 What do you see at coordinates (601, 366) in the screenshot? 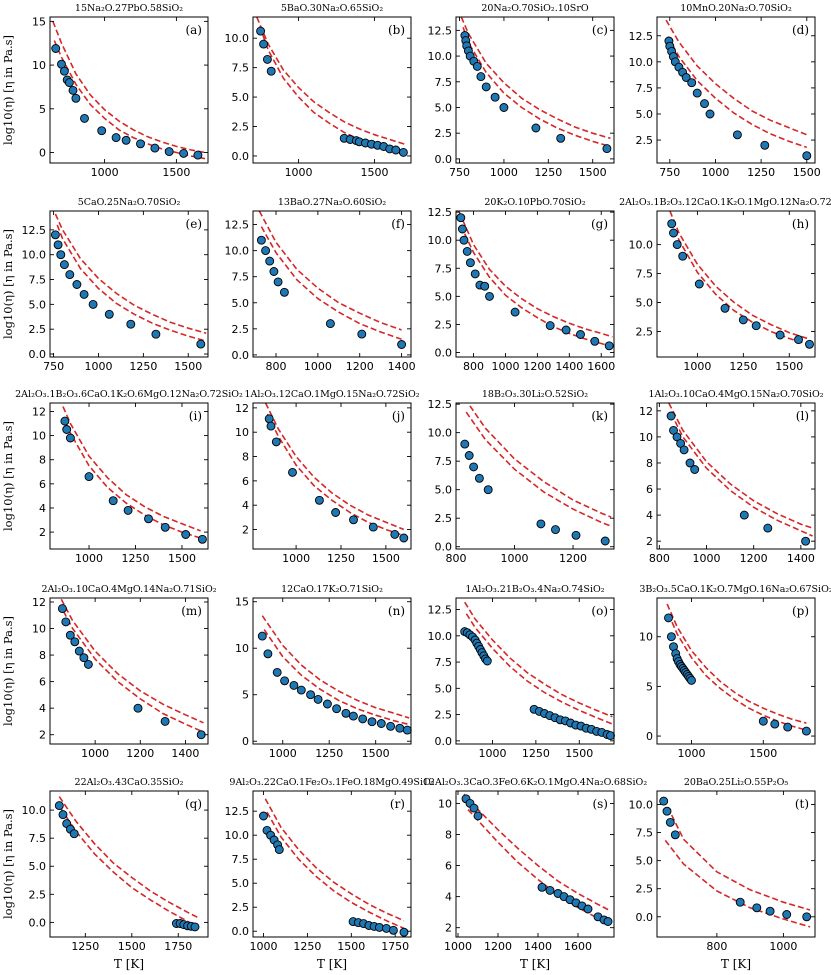
I see `x-tick-label: 1600` at bounding box center [601, 366].